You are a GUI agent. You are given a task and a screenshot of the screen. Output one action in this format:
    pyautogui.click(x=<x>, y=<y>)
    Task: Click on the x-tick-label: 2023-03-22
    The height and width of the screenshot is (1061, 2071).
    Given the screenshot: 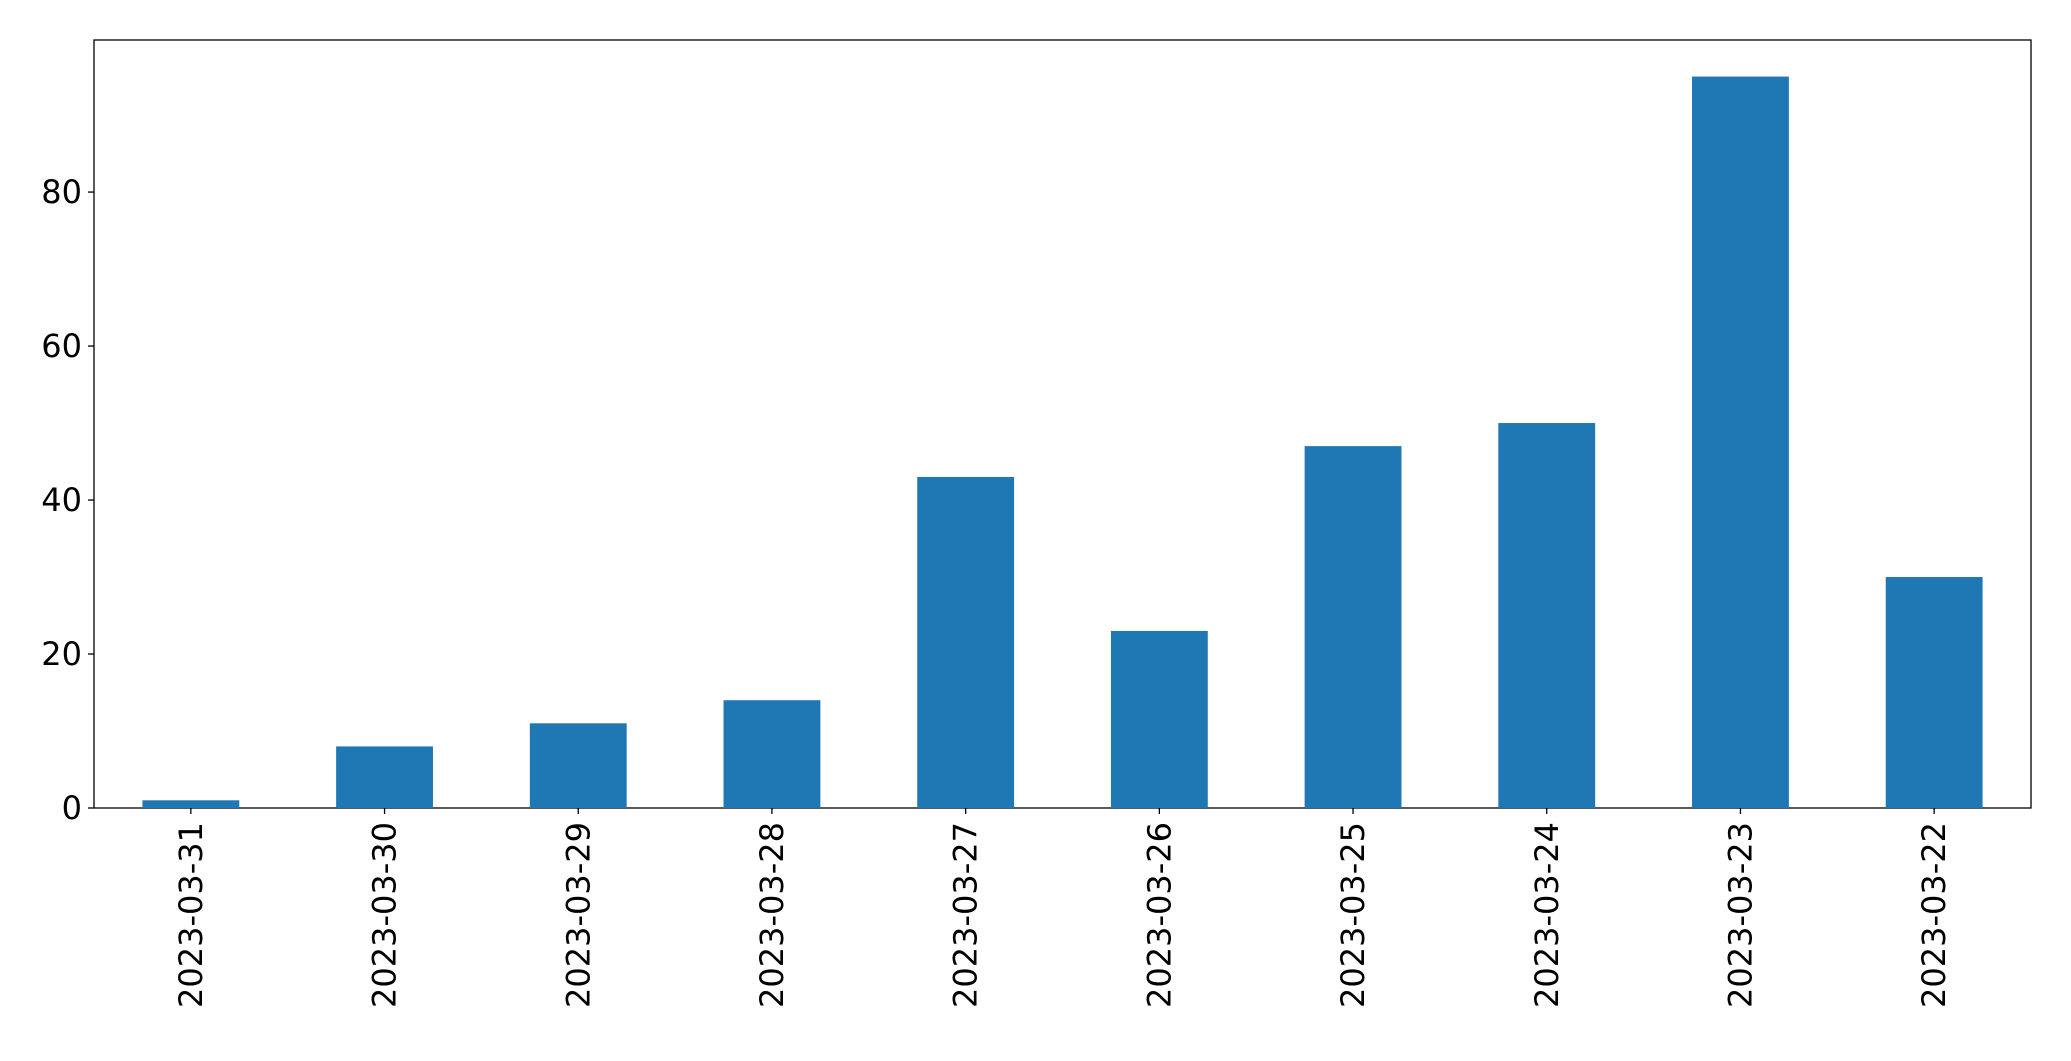 What is the action you would take?
    pyautogui.click(x=1934, y=915)
    